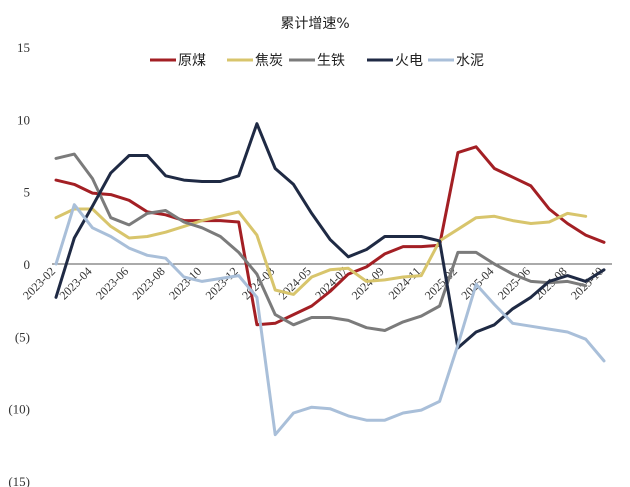 The image size is (630, 487). Describe the element at coordinates (112, 283) in the screenshot. I see `x-tick-label: 2023-06` at that location.